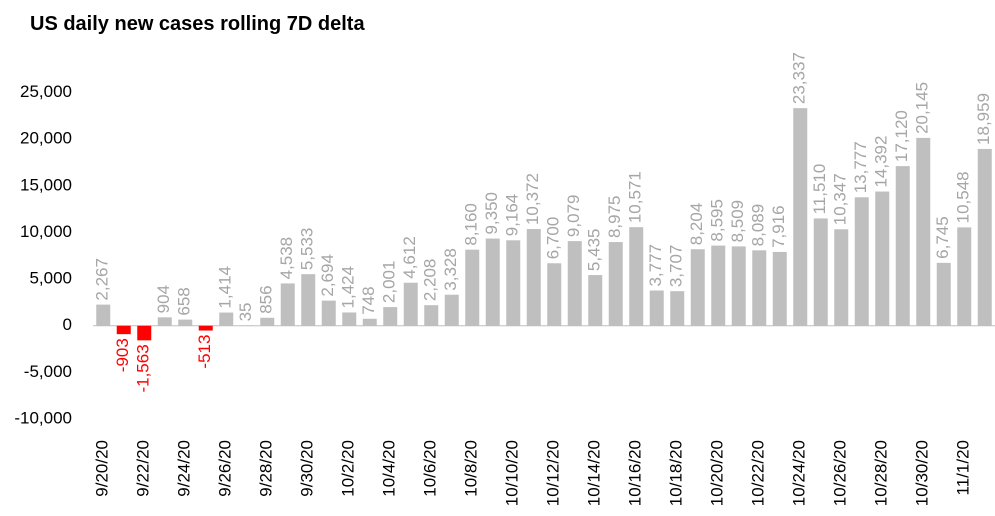  I want to click on value-label: 9,350, so click(491, 213).